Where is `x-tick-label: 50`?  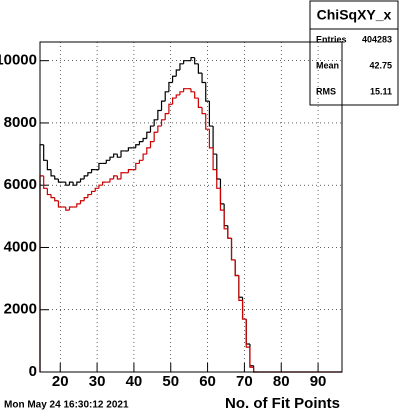 x-tick-label: 50 is located at coordinates (170, 381).